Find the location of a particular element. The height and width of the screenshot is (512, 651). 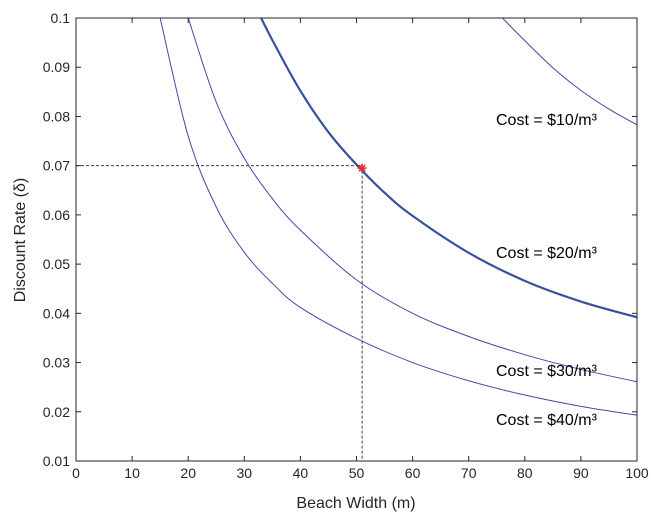

x-tick-label: 100 is located at coordinates (637, 473).